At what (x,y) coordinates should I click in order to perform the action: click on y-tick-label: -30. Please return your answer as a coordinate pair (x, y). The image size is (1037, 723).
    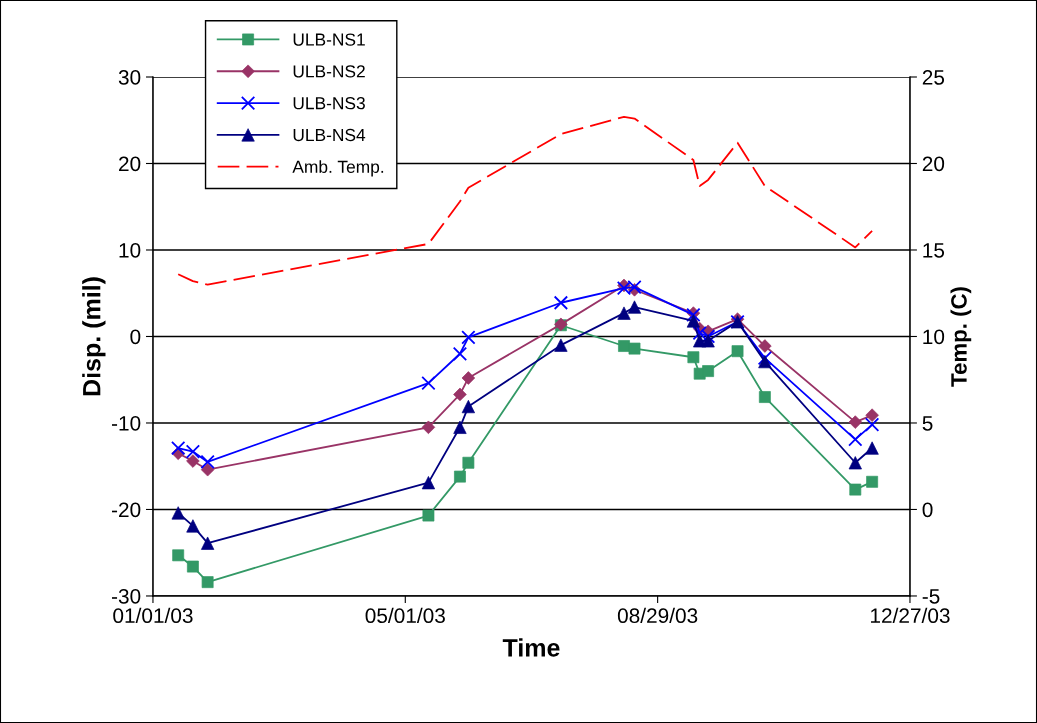
    Looking at the image, I should click on (126, 596).